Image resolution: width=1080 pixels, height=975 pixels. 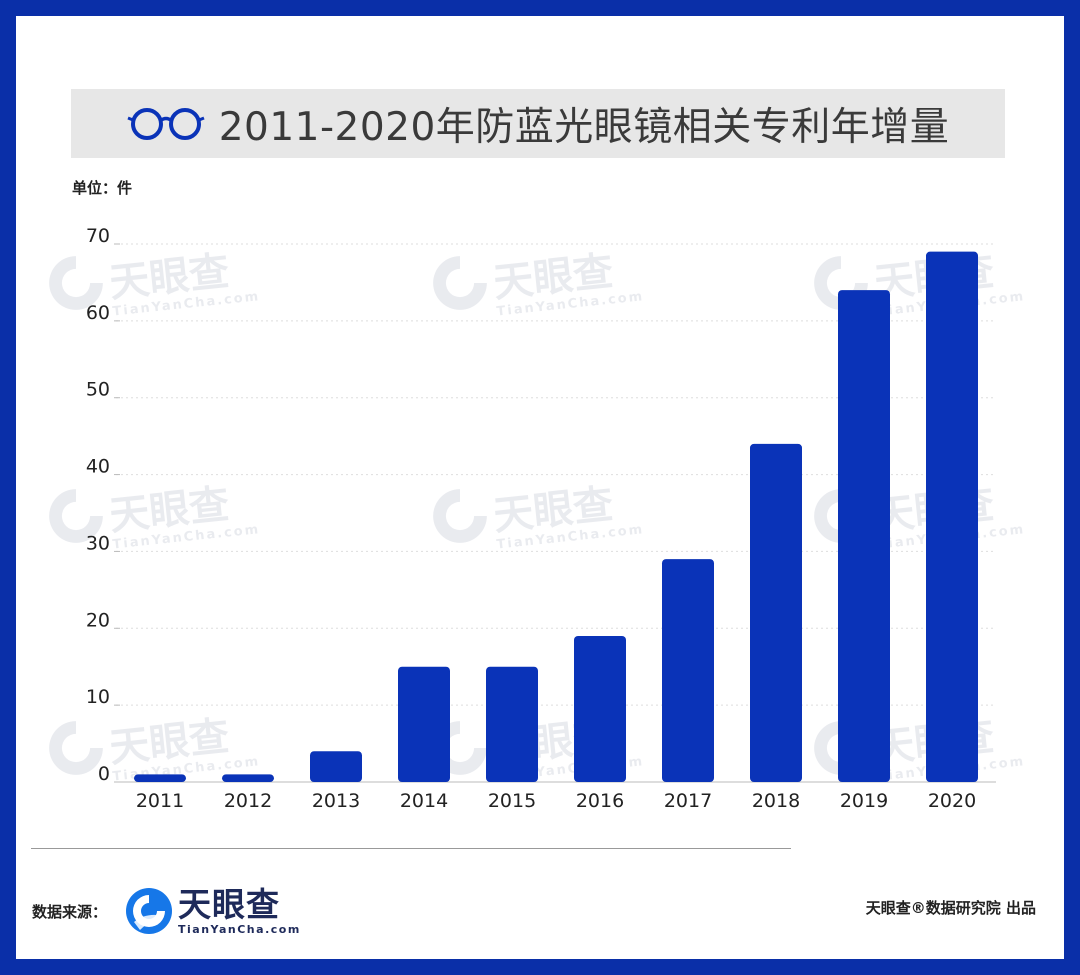 What do you see at coordinates (160, 801) in the screenshot?
I see `x-tick-label: 2011` at bounding box center [160, 801].